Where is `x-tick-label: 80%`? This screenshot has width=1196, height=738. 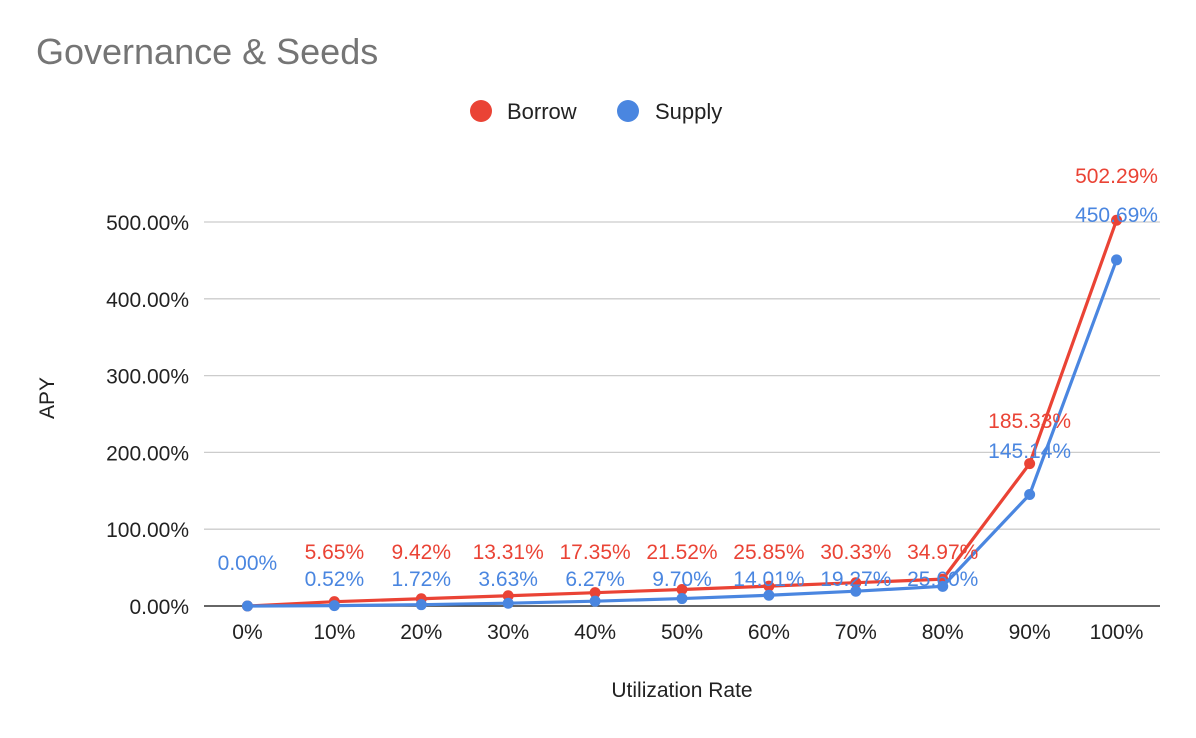
x-tick-label: 80% is located at coordinates (943, 632).